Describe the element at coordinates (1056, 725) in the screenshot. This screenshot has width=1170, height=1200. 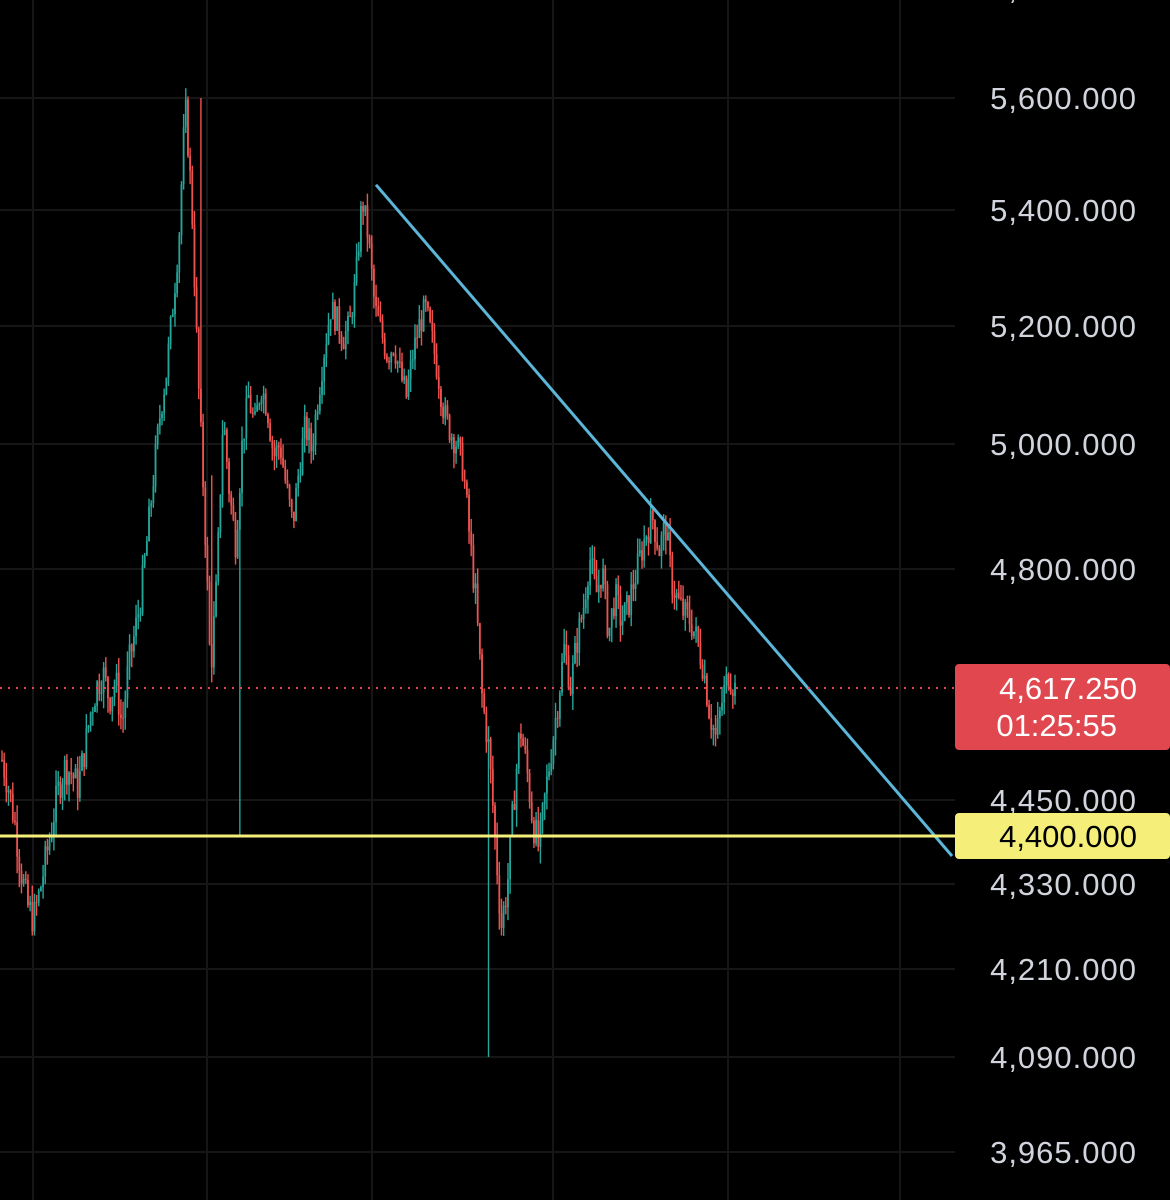
I see `bar-countdown: 01:25:55` at that location.